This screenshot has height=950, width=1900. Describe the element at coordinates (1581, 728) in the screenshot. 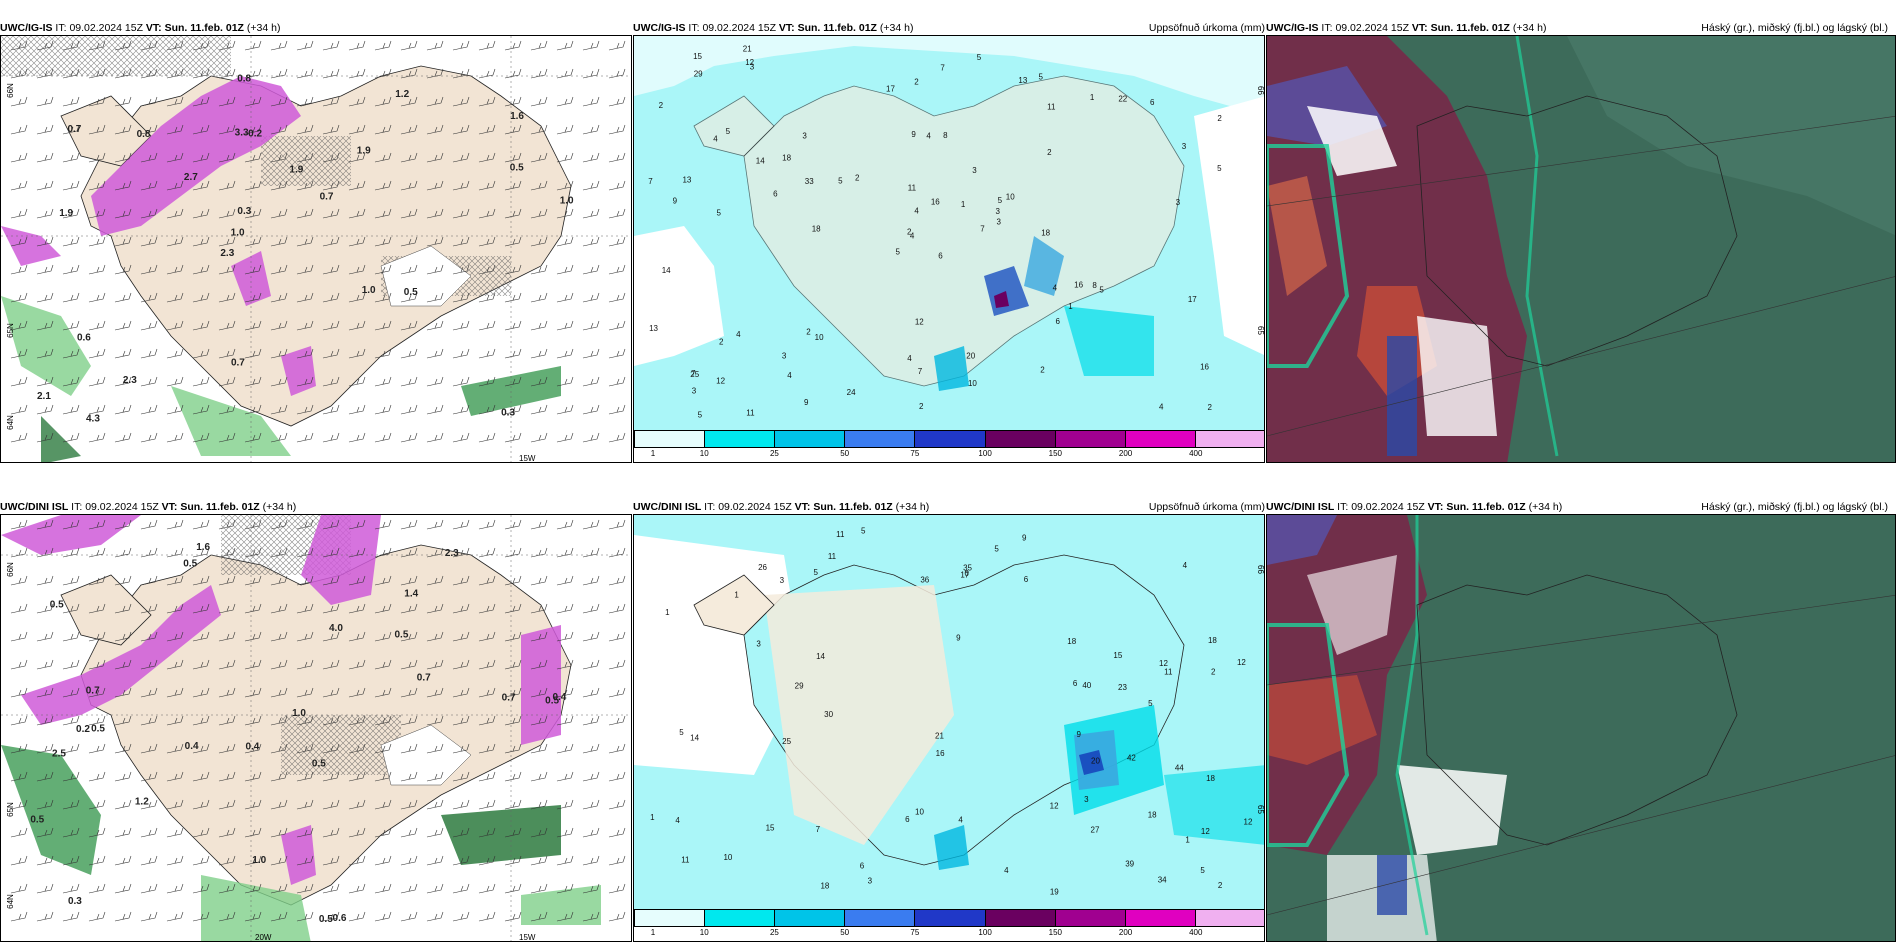

I see `map-cloud-row2` at that location.